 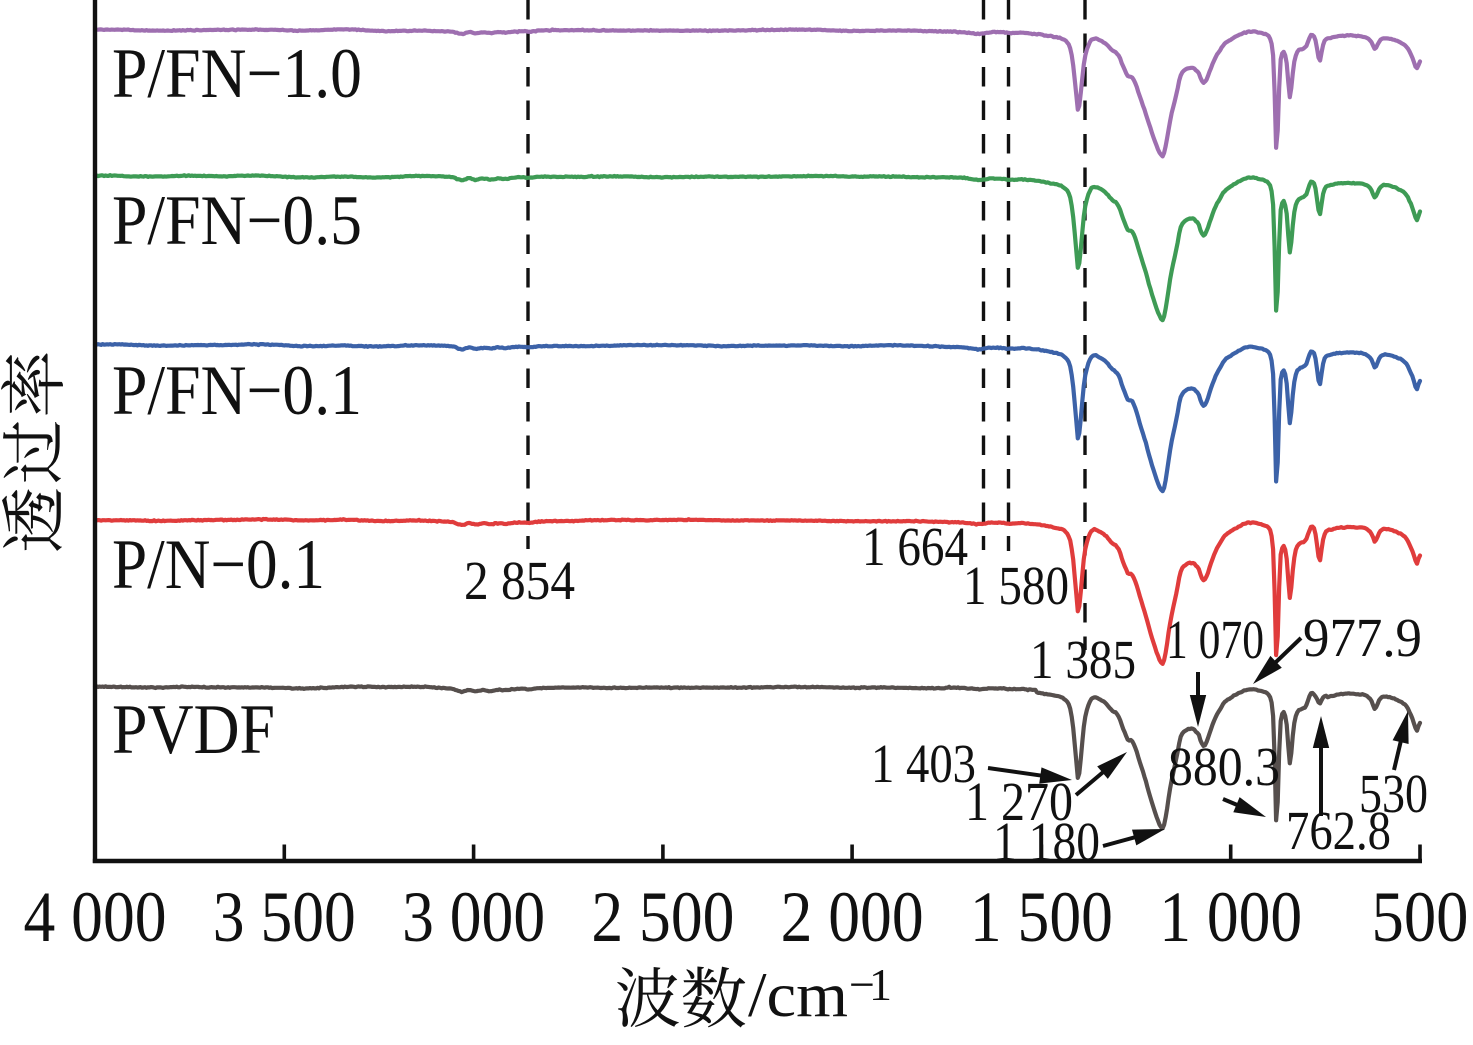 I want to click on svg-text: 2 500, so click(x=662, y=917).